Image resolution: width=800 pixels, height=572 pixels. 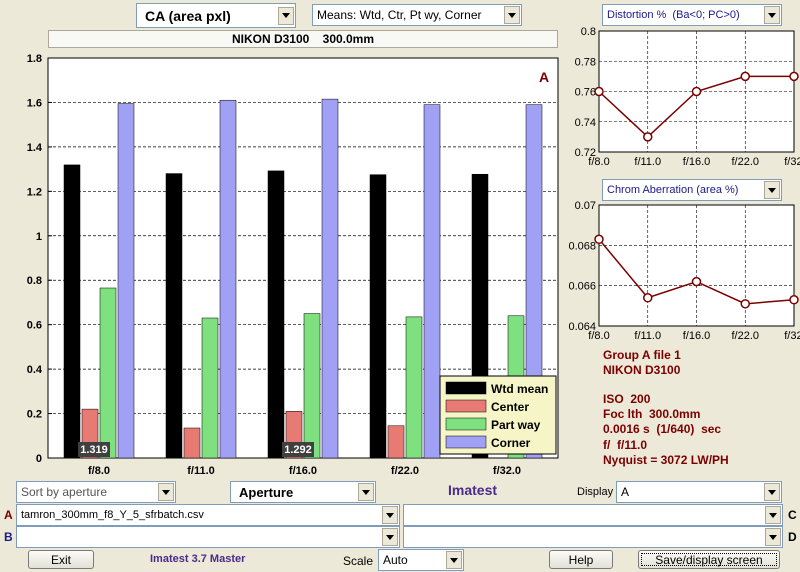 I want to click on chrom-x-tick-label: f/22.0, so click(x=745, y=336).